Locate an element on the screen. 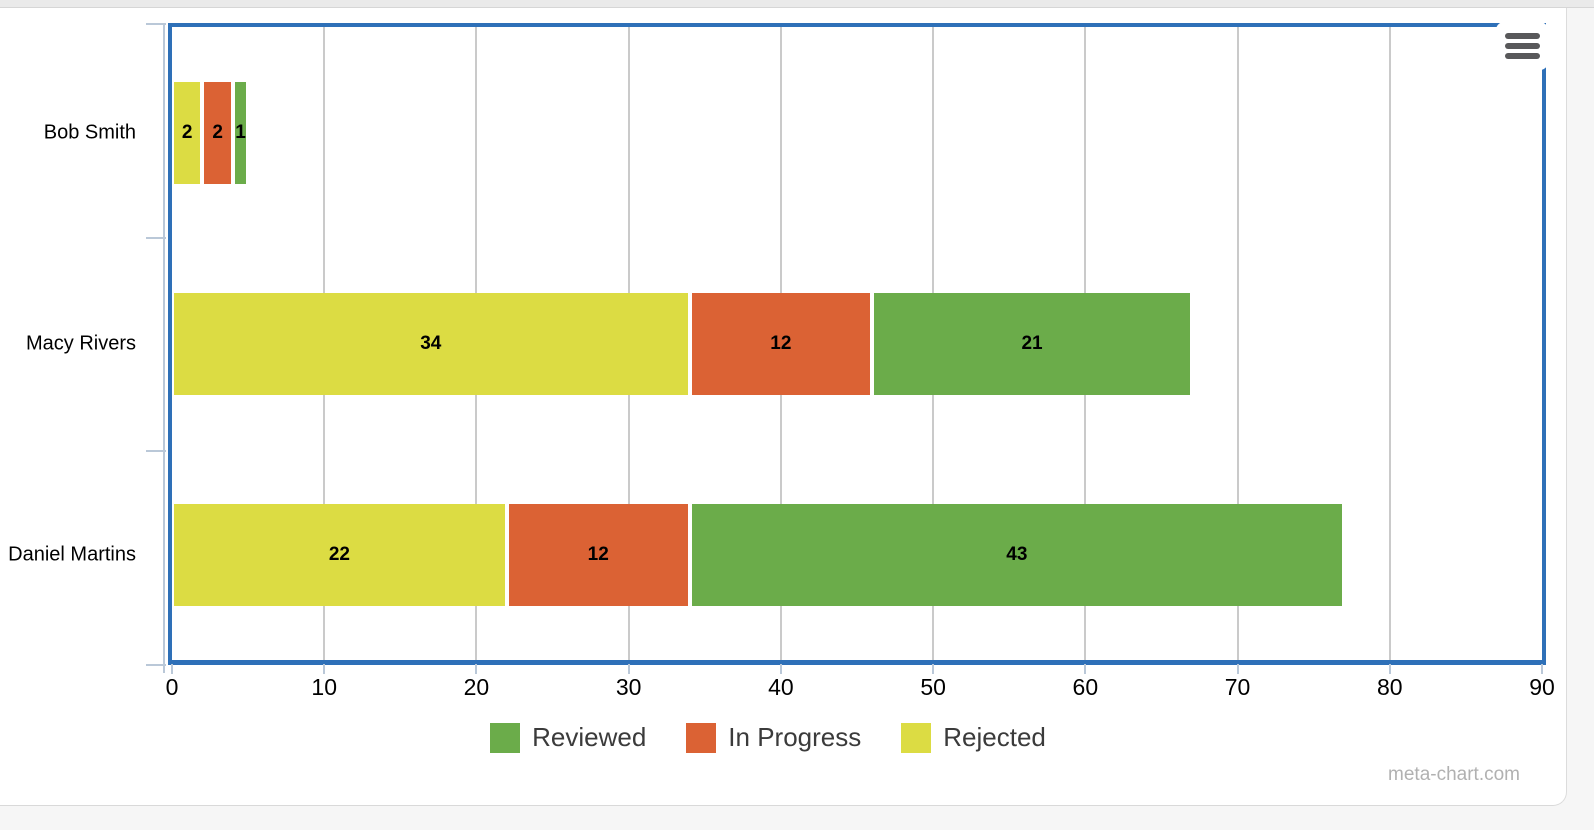 This screenshot has width=1594, height=830. category-label: Daniel Martins is located at coordinates (72, 554).